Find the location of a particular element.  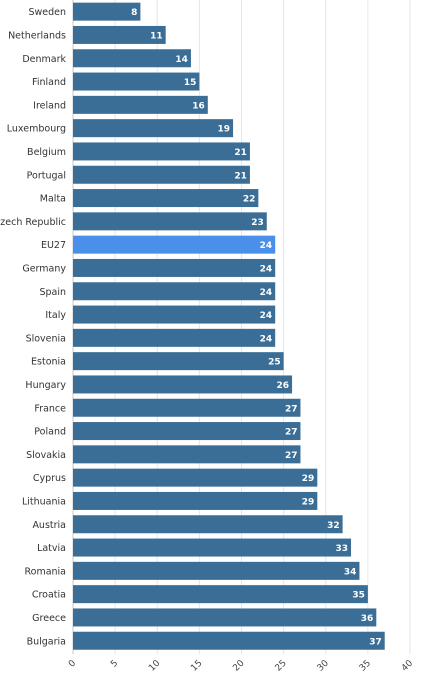

value-label: 8 is located at coordinates (134, 13).